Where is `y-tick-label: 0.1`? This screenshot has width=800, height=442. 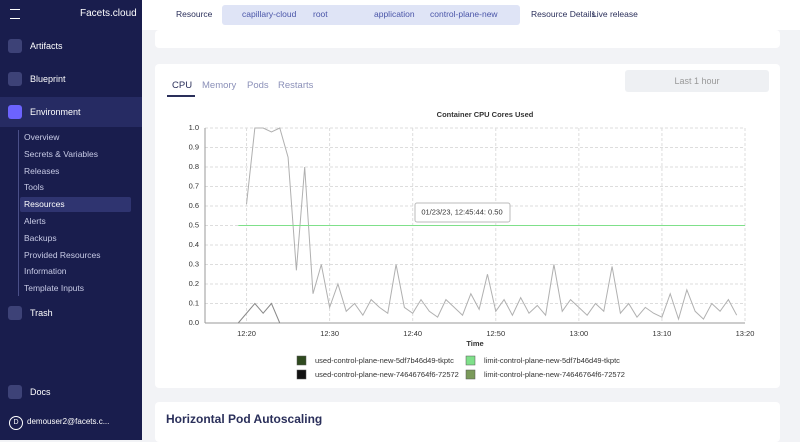
y-tick-label: 0.1 is located at coordinates (194, 302).